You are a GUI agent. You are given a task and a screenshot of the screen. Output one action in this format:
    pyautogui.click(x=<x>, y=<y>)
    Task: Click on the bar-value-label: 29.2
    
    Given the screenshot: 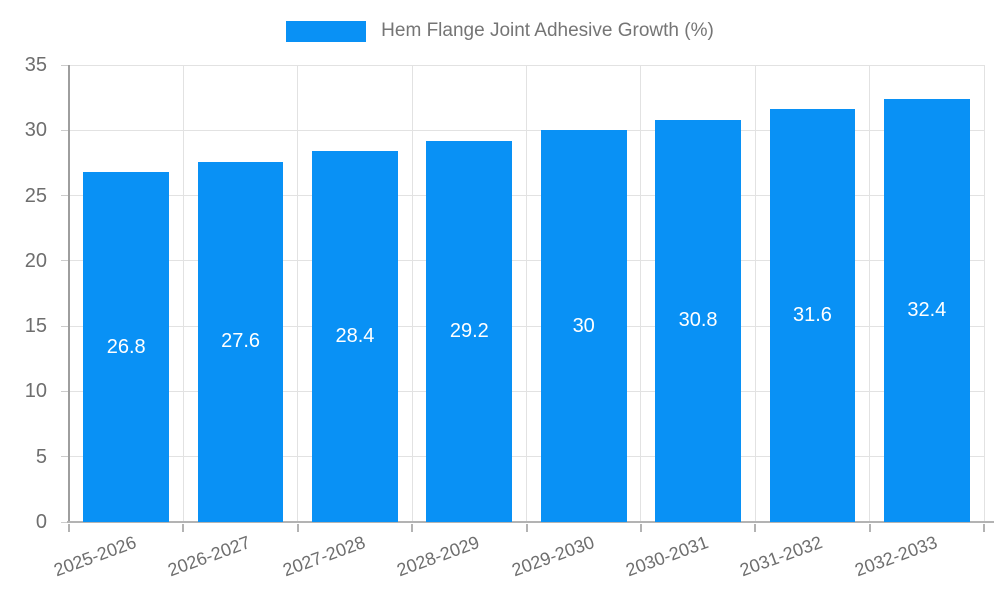 What is the action you would take?
    pyautogui.click(x=469, y=330)
    